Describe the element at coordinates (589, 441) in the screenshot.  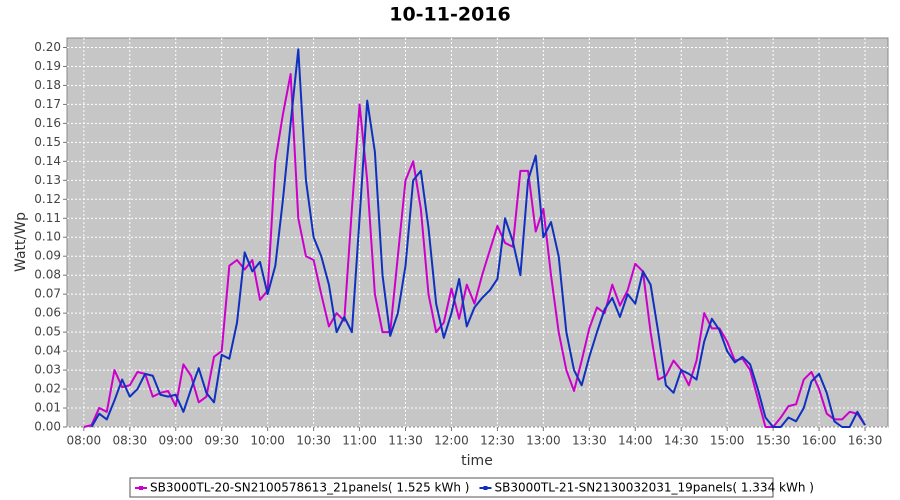
I see `x-tick-label: 13:30` at that location.